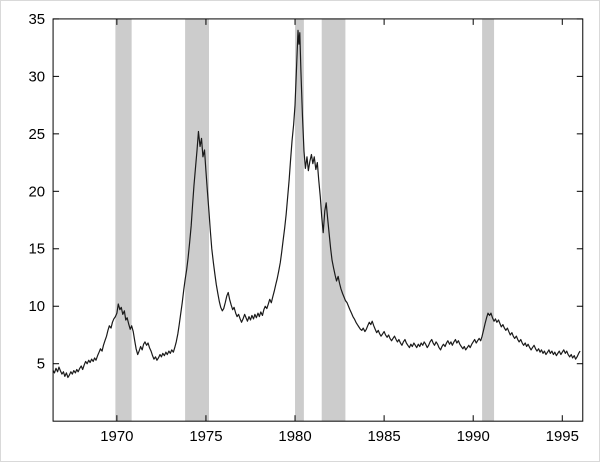  I want to click on x-tick-label: 1970, so click(116, 436).